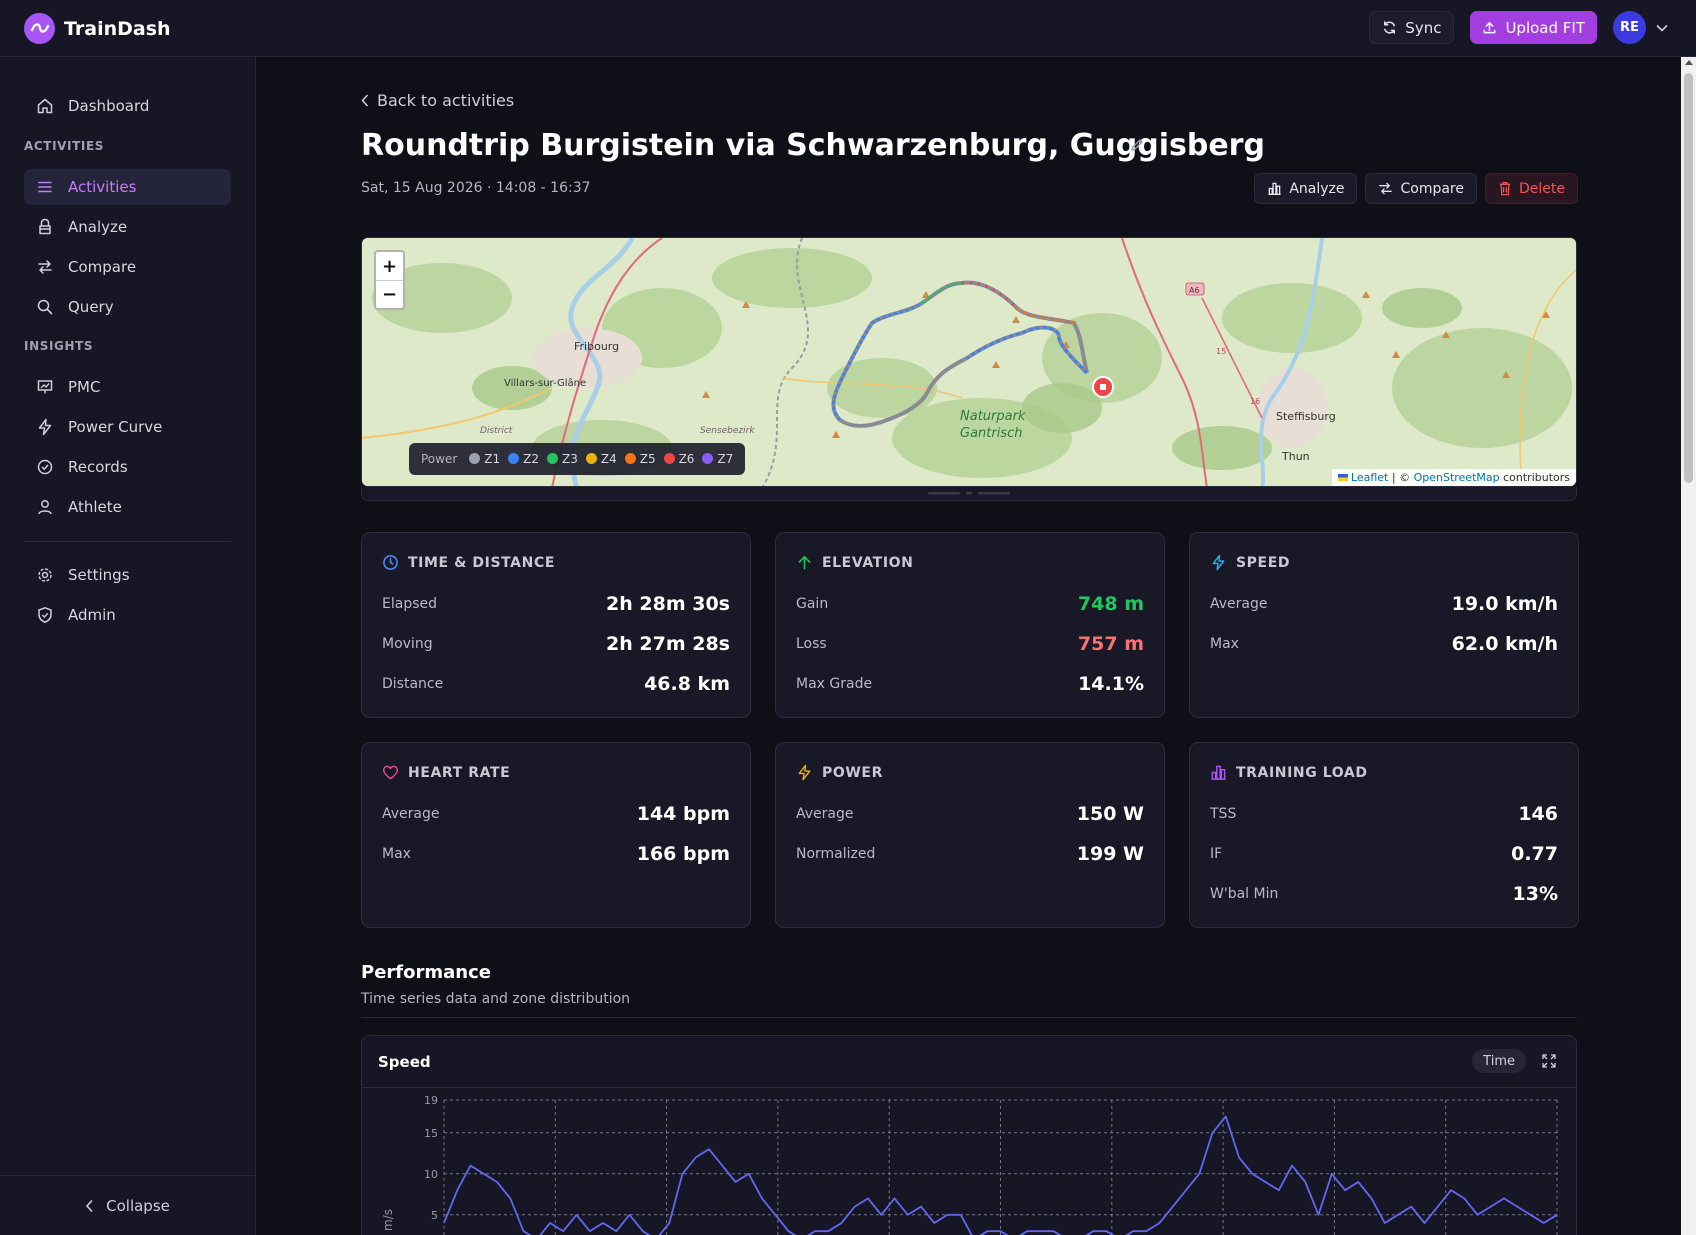 The image size is (1696, 1235). Describe the element at coordinates (431, 1133) in the screenshot. I see `y-tick-label: 15` at that location.